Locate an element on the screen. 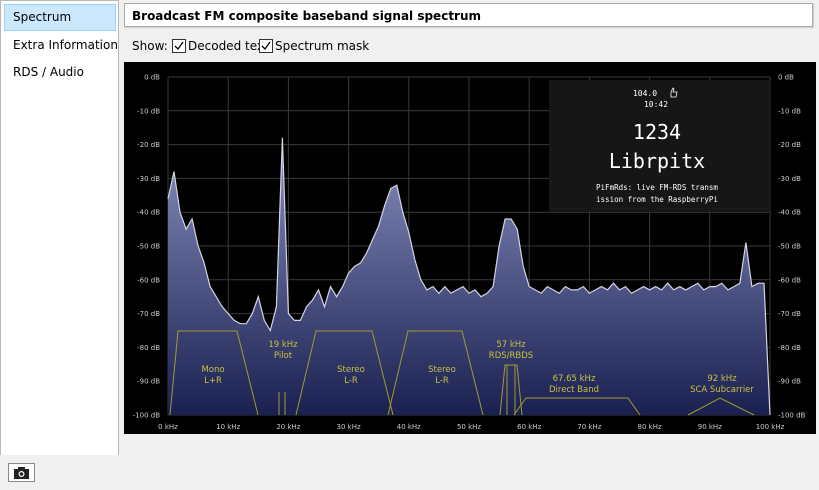  rds-pi: 1234 is located at coordinates (657, 132).